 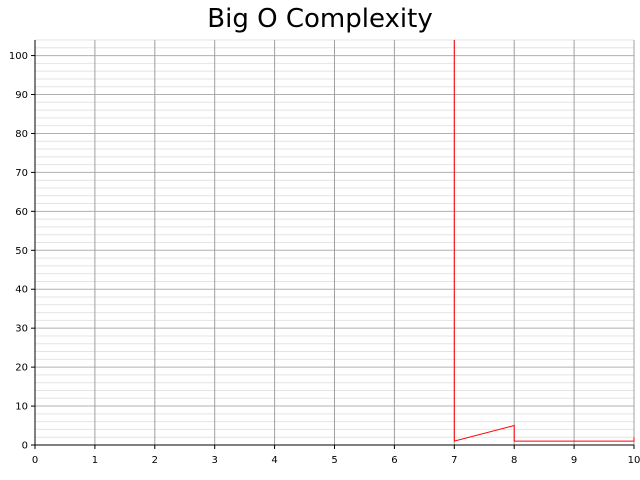 What do you see at coordinates (21, 329) in the screenshot?
I see `y-tick-label: 30` at bounding box center [21, 329].